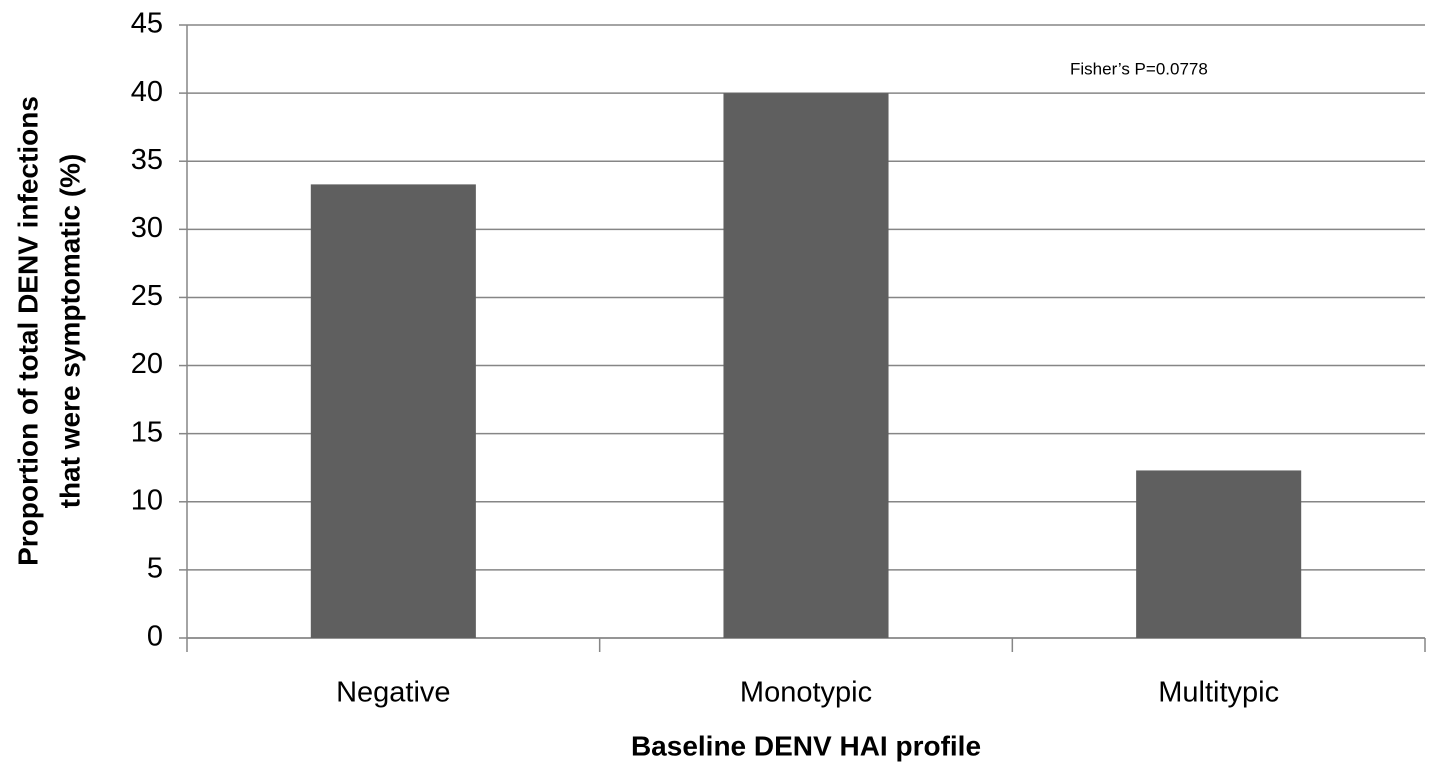 Image resolution: width=1434 pixels, height=770 pixels. Describe the element at coordinates (1218, 693) in the screenshot. I see `x-tick-label: Multitypic` at that location.